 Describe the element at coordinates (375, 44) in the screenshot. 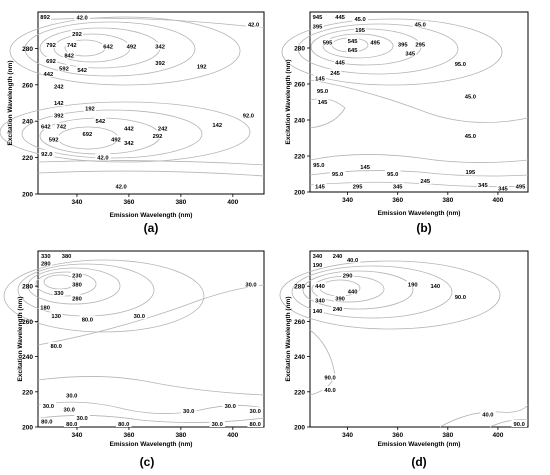

I see `contour-label: 495` at that location.